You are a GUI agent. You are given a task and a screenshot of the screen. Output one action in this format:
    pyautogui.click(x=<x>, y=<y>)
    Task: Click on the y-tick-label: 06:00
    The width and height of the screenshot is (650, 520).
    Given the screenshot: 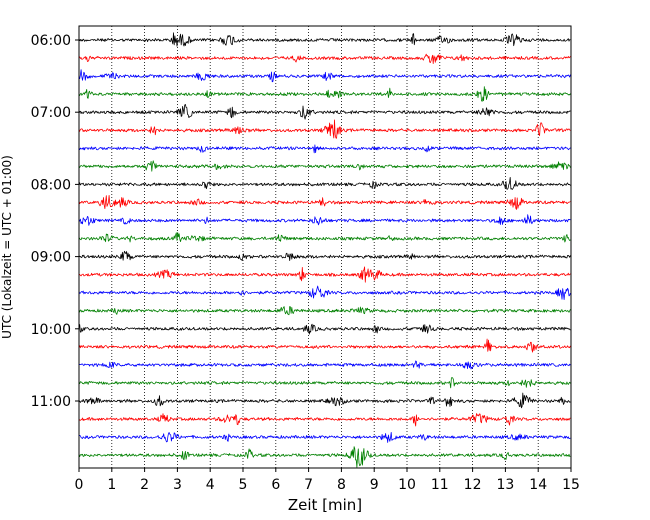 What is the action you would take?
    pyautogui.click(x=51, y=41)
    